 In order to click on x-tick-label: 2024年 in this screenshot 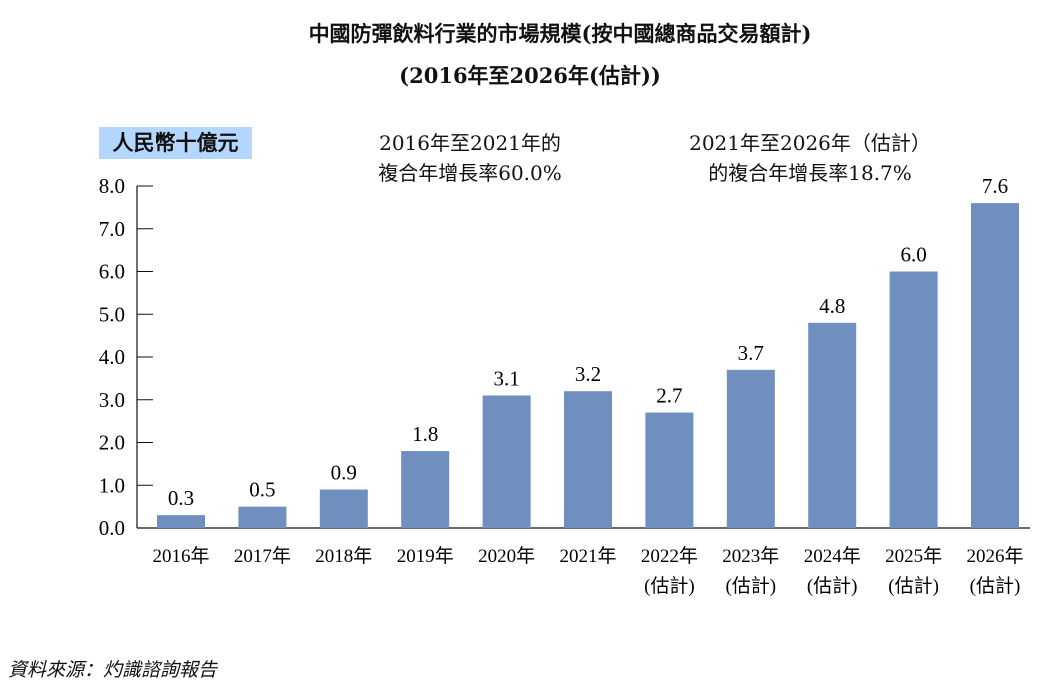, I will do `click(832, 556)`.